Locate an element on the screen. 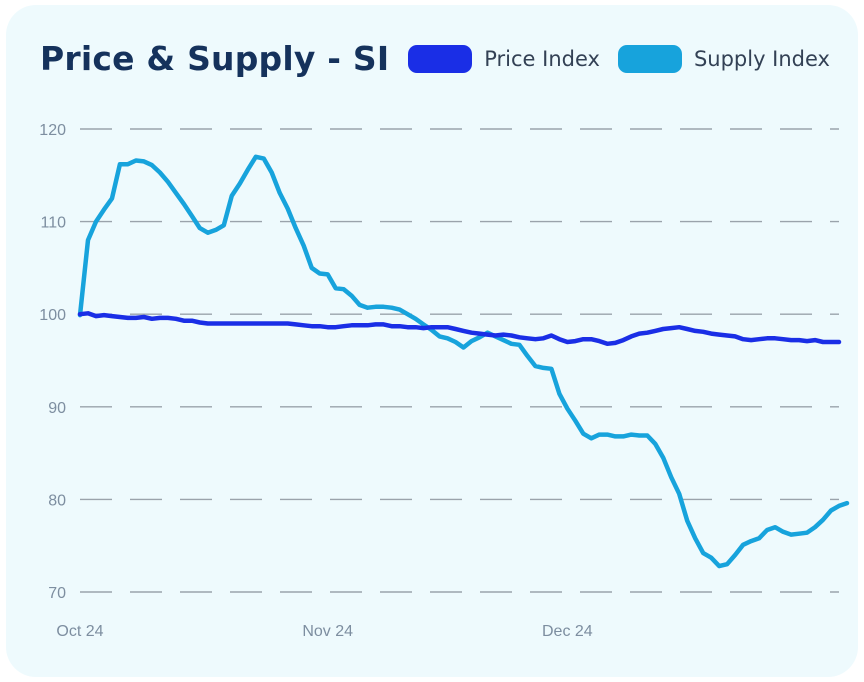 The width and height of the screenshot is (864, 682). y-tick-label-80: 80 is located at coordinates (57, 500).